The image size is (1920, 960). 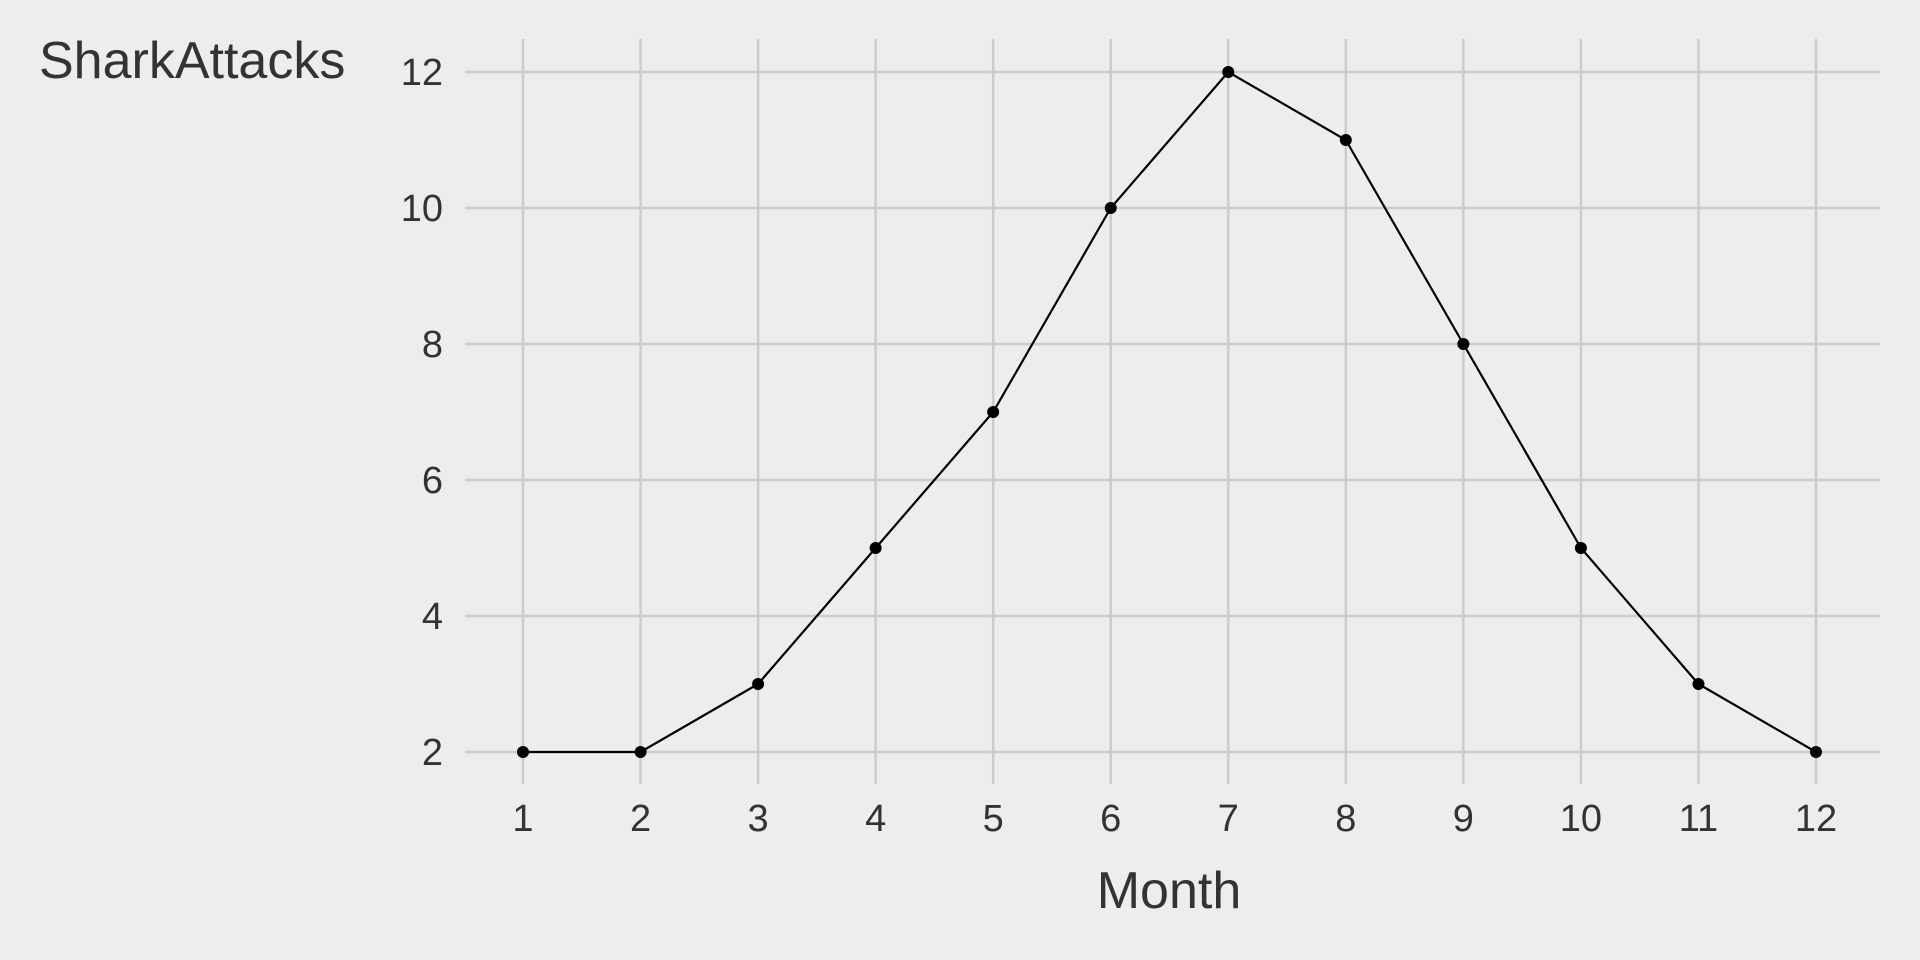 I want to click on x-tick-label: 6, so click(x=1110, y=819).